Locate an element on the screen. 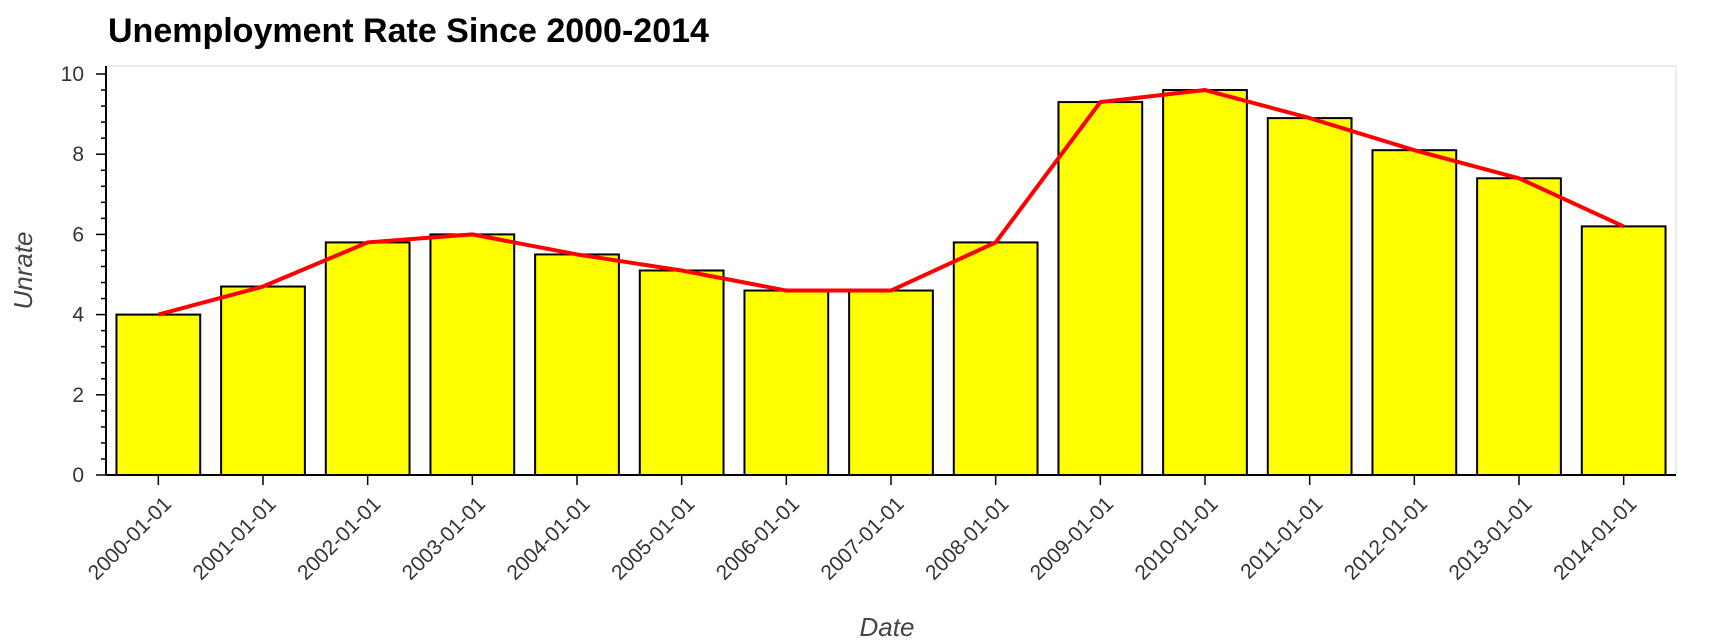 Image resolution: width=1720 pixels, height=644 pixels. x-tick-label: 2001-01-01 is located at coordinates (235, 538).